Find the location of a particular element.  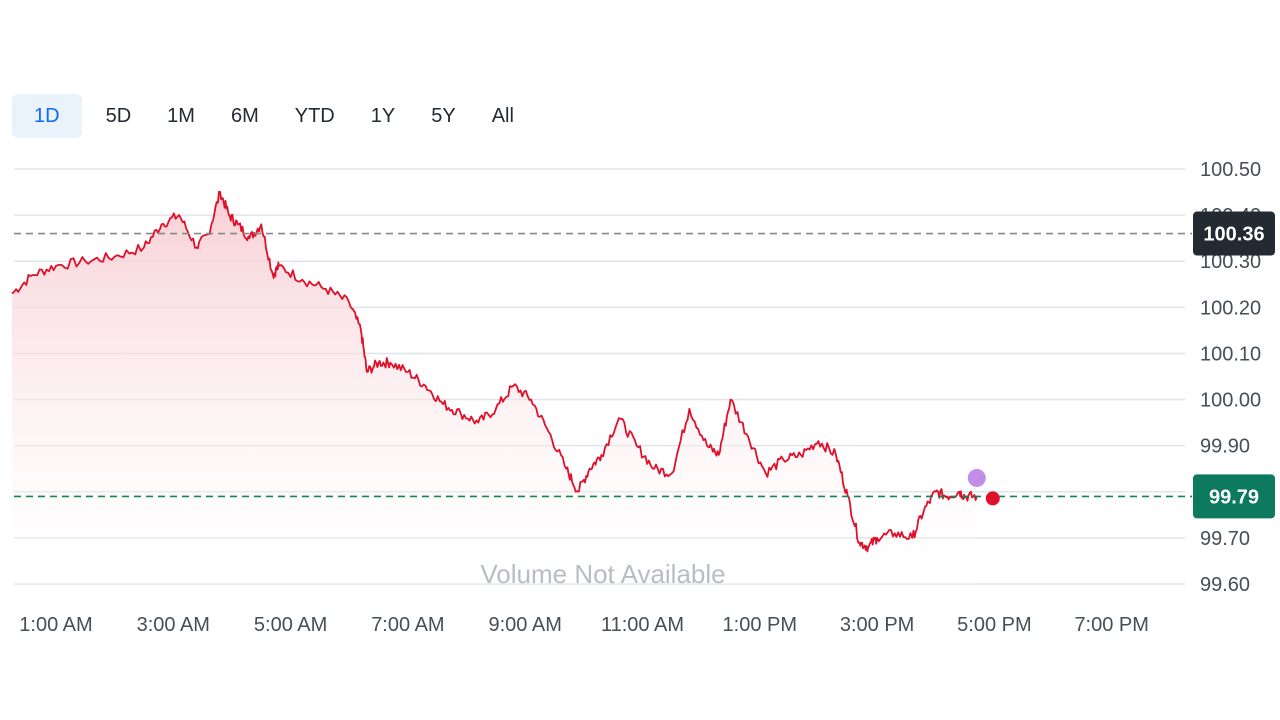

current-price-dot is located at coordinates (992, 498).